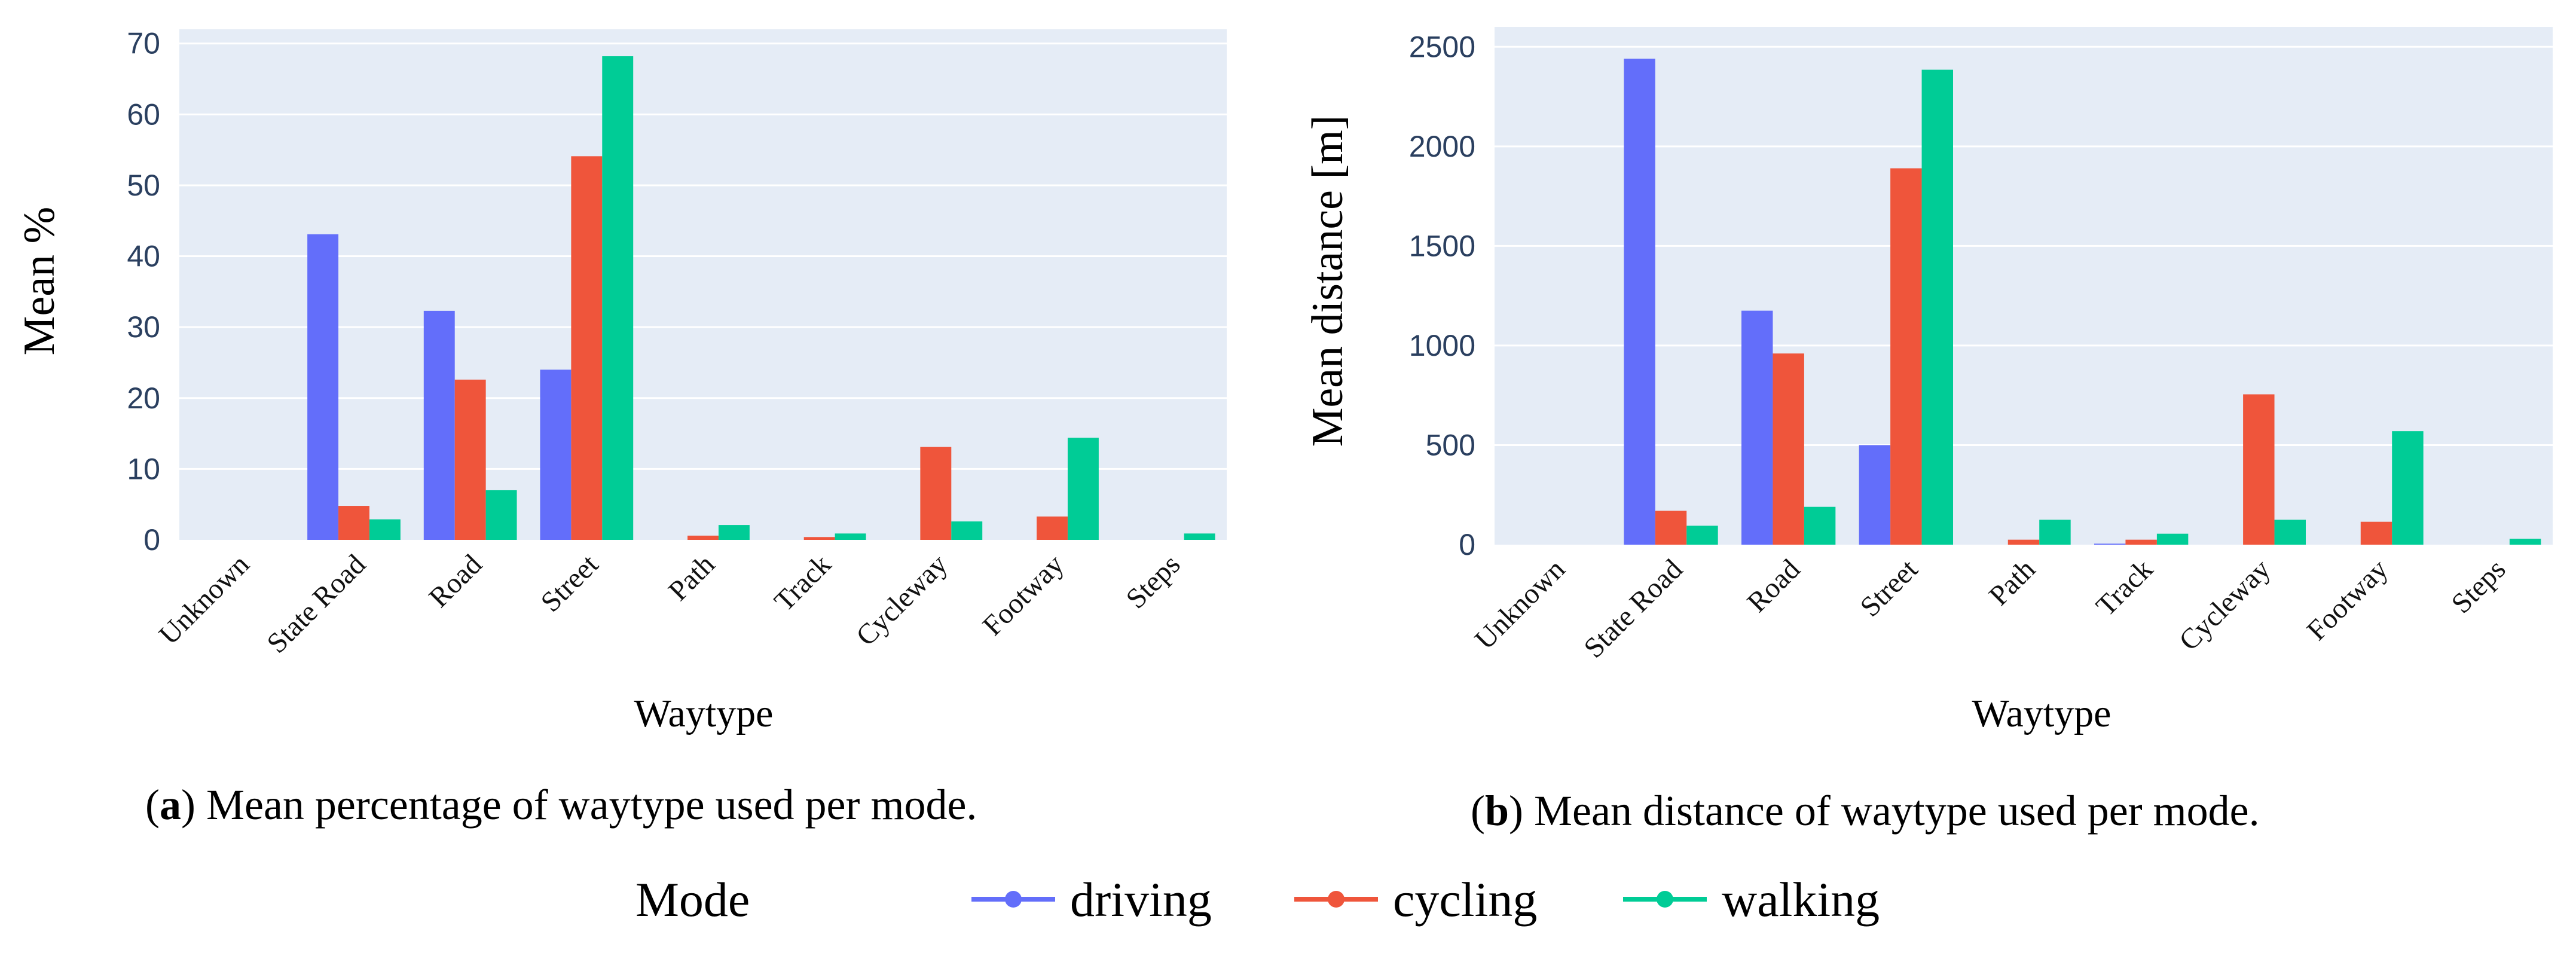  I want to click on y-tick-label: 2500, so click(1442, 46).